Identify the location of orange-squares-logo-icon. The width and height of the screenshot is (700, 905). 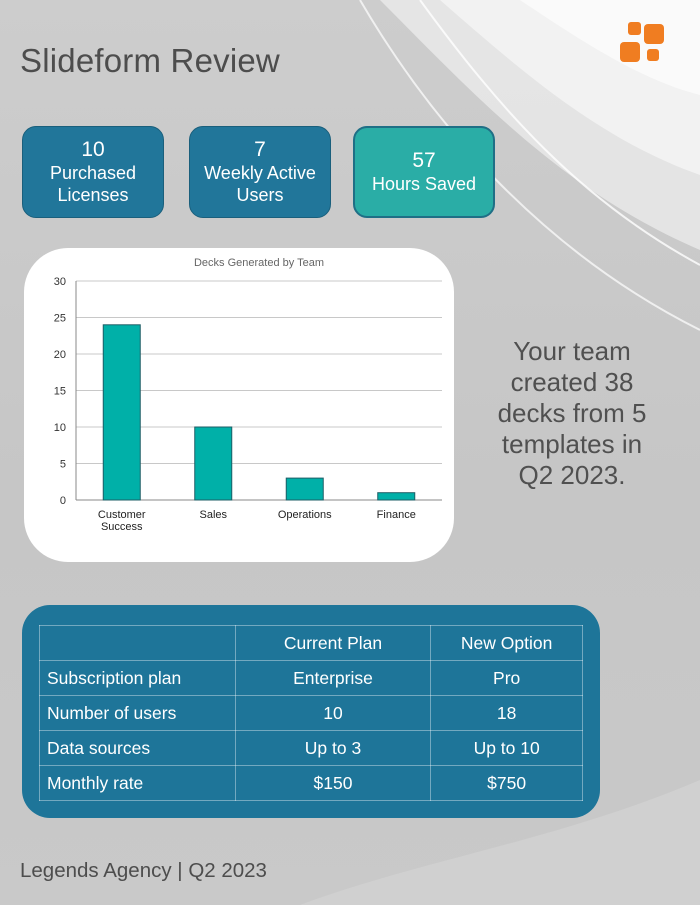
(642, 42).